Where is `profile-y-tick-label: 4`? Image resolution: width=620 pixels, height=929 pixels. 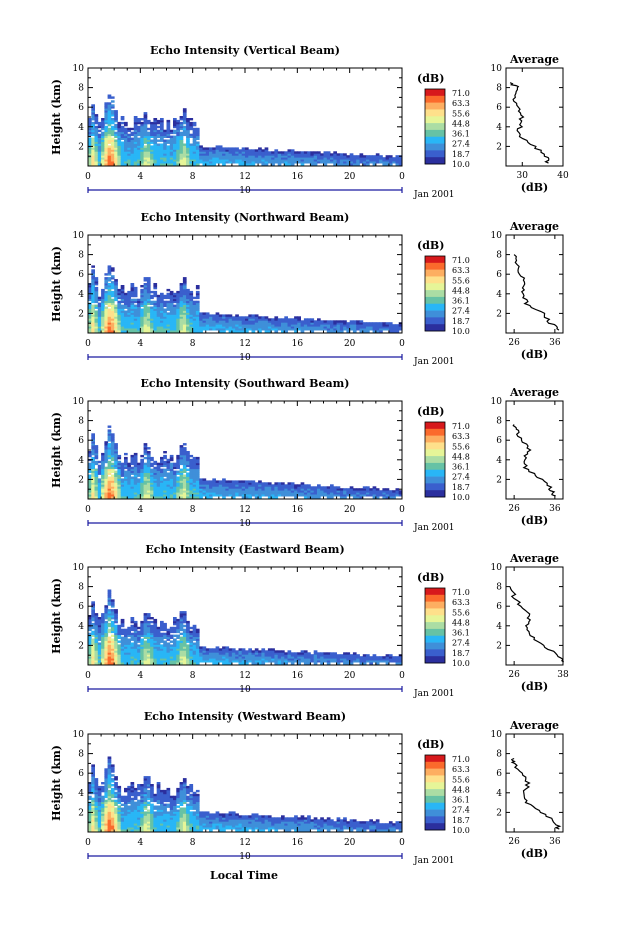
profile-y-tick-label: 4 is located at coordinates (499, 128).